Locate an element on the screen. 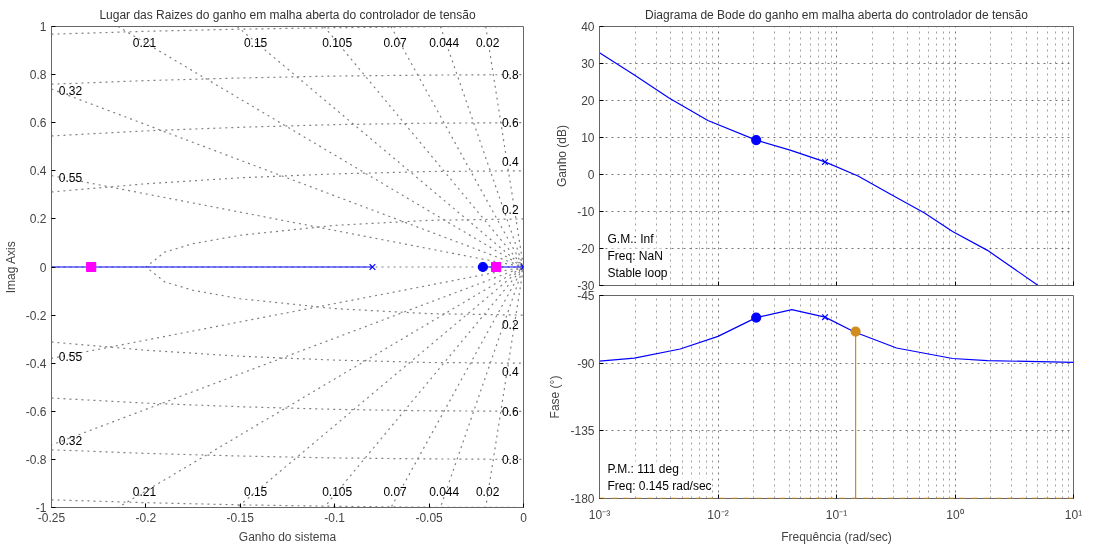 The height and width of the screenshot is (546, 1095). x-axis-title: Frequência (rad/sec) is located at coordinates (836, 536).